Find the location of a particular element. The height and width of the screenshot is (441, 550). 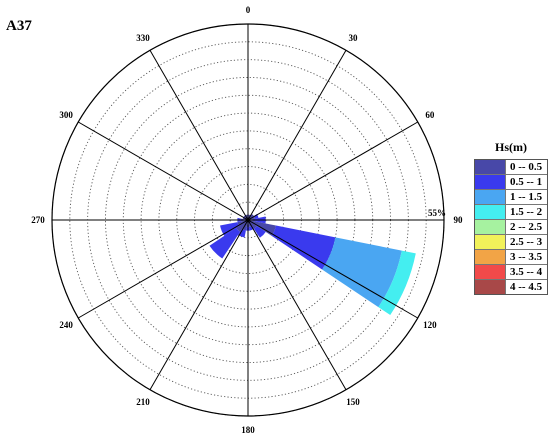

sector-bars is located at coordinates (312, 265).